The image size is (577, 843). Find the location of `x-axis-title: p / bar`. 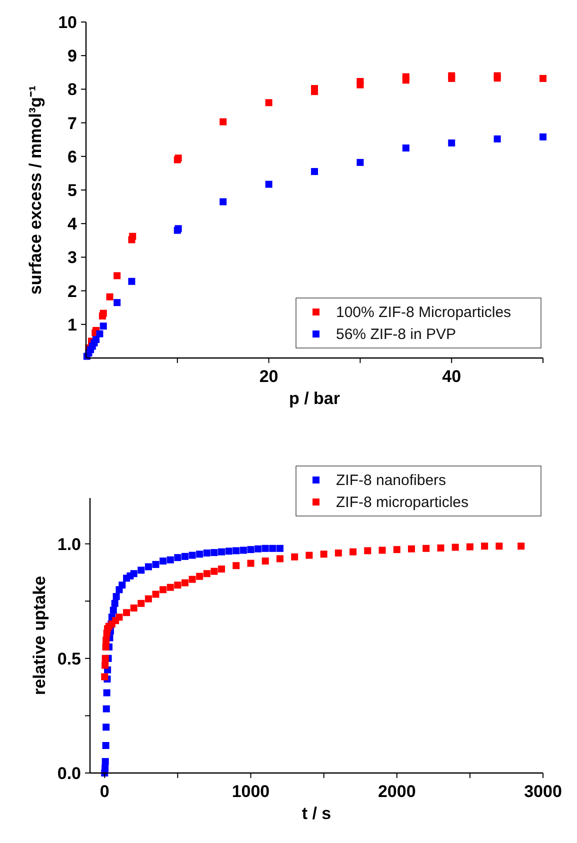

x-axis-title: p / bar is located at coordinates (314, 398).